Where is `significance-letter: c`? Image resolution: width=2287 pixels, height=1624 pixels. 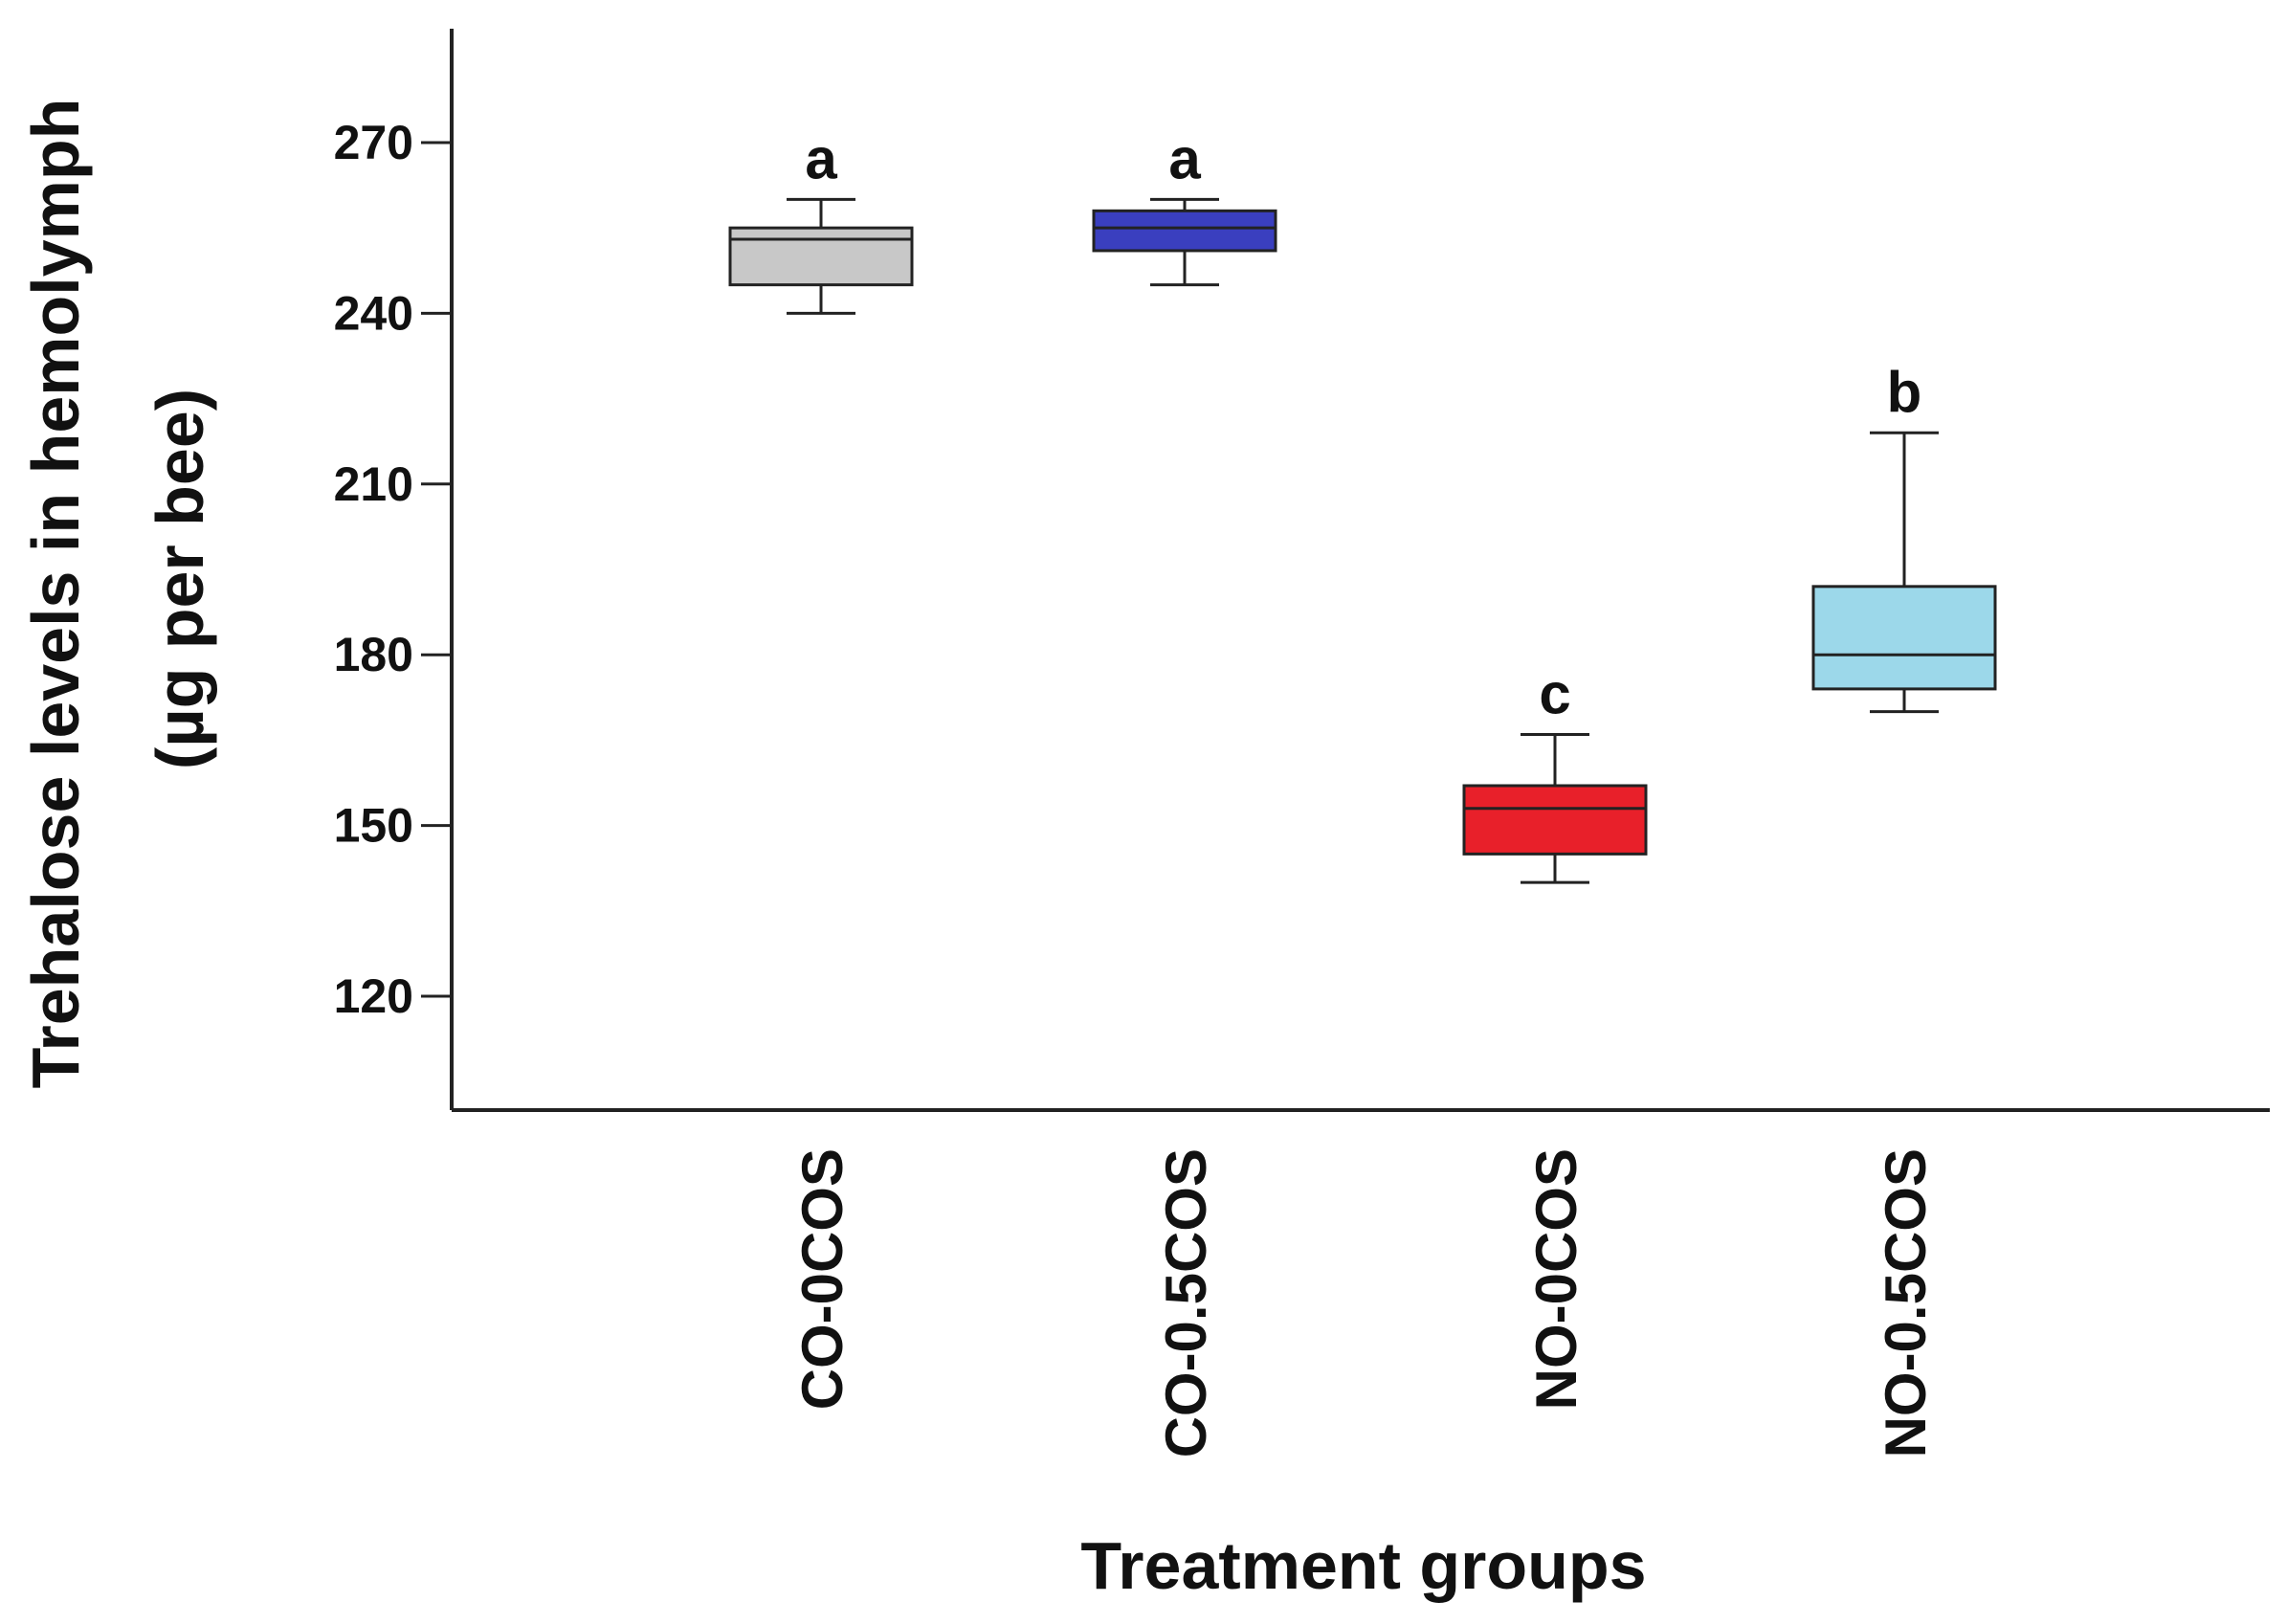
significance-letter: c is located at coordinates (1554, 693).